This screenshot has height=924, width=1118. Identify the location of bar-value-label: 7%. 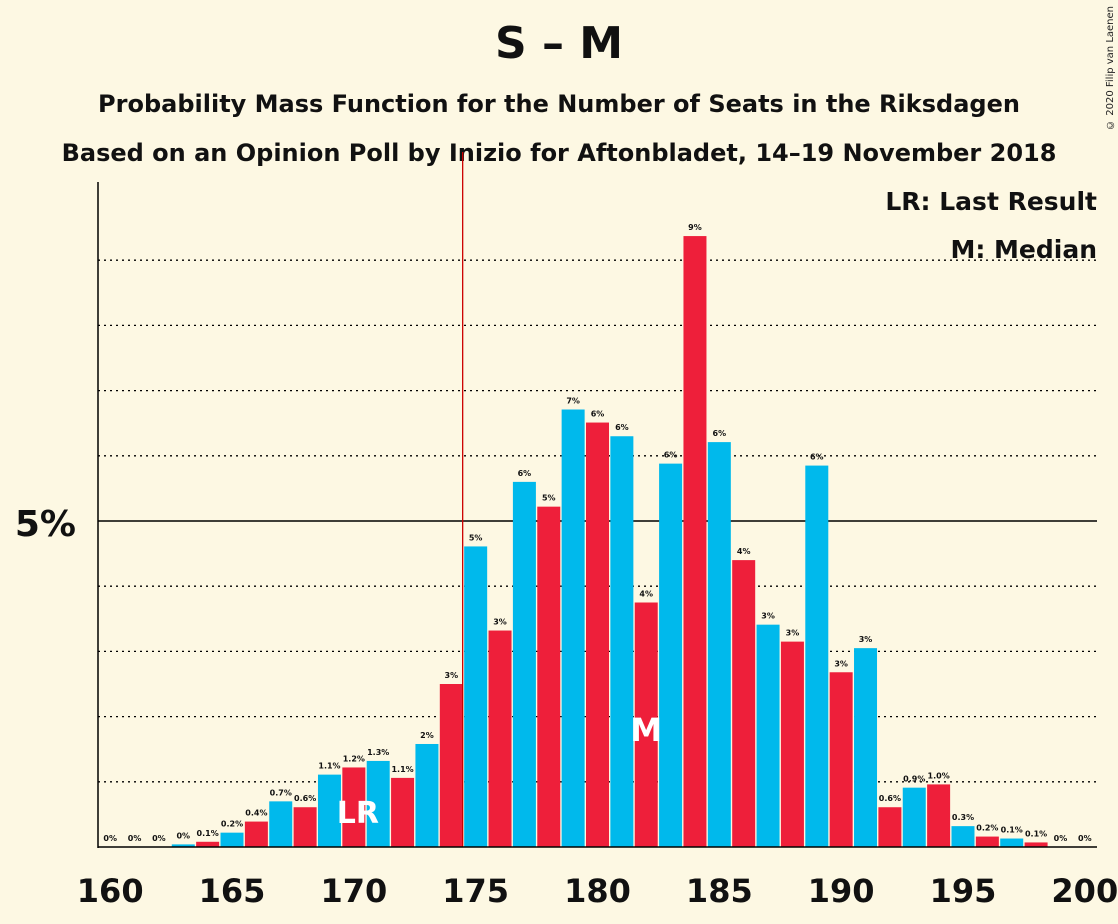
(573, 401).